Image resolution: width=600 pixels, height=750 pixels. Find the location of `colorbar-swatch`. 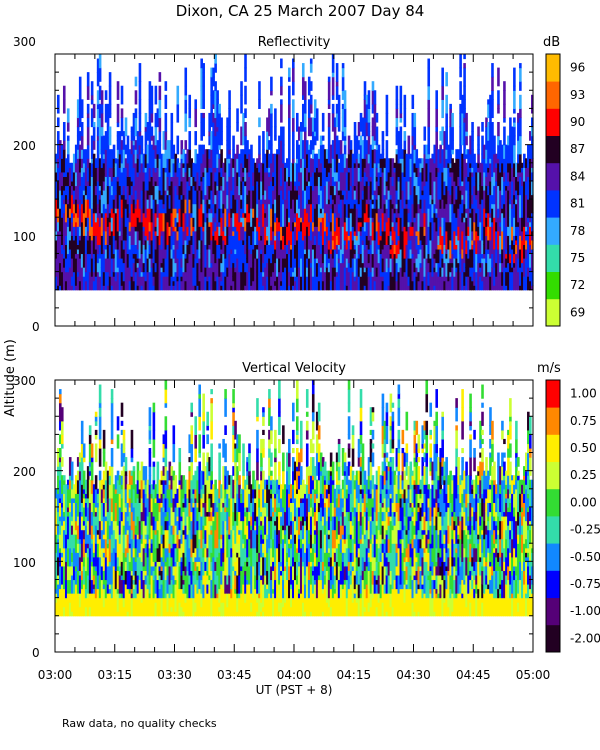

colorbar-swatch is located at coordinates (553, 95).